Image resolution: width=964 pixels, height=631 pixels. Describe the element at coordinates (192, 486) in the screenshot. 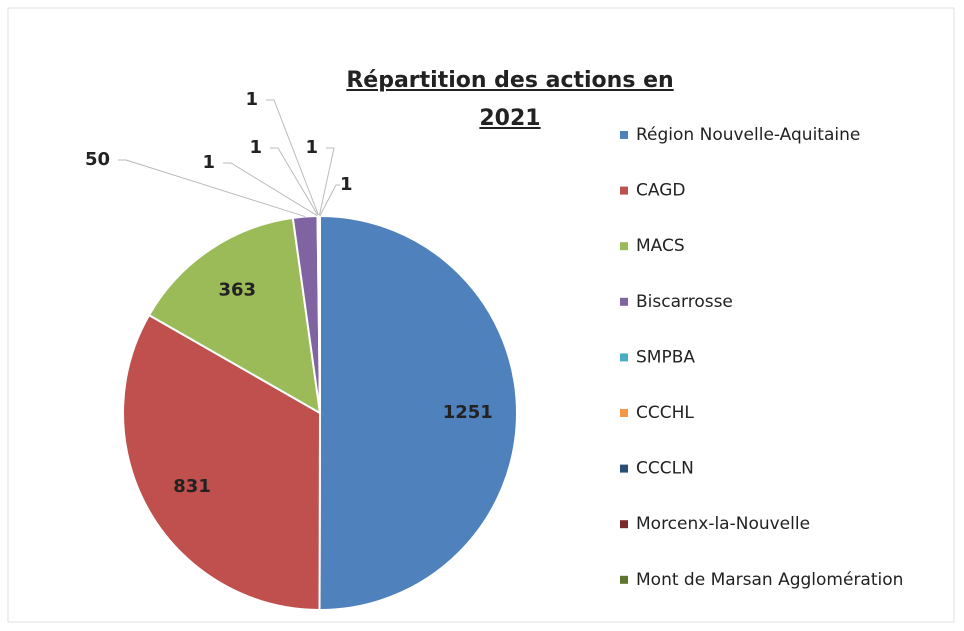

I see `data-label: 831` at that location.